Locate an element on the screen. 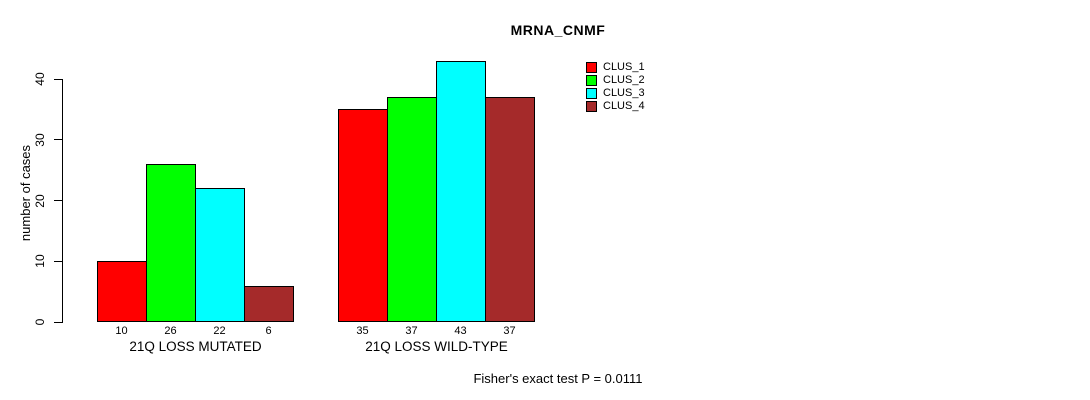  chart-title: MRNA_CNMF is located at coordinates (558, 30).